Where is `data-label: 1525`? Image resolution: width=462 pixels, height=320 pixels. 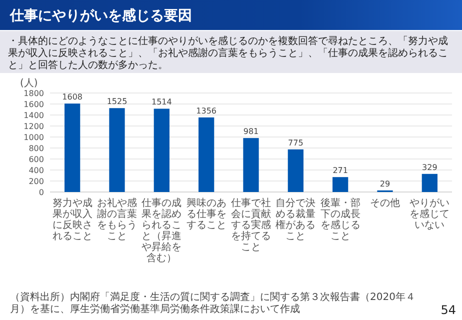 data-label: 1525 is located at coordinates (117, 101).